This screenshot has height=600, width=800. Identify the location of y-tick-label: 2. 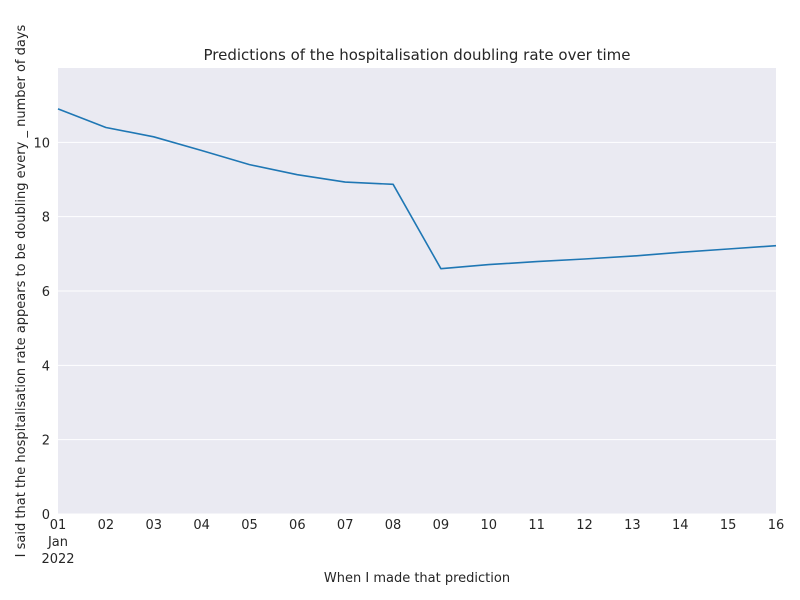
(46, 441).